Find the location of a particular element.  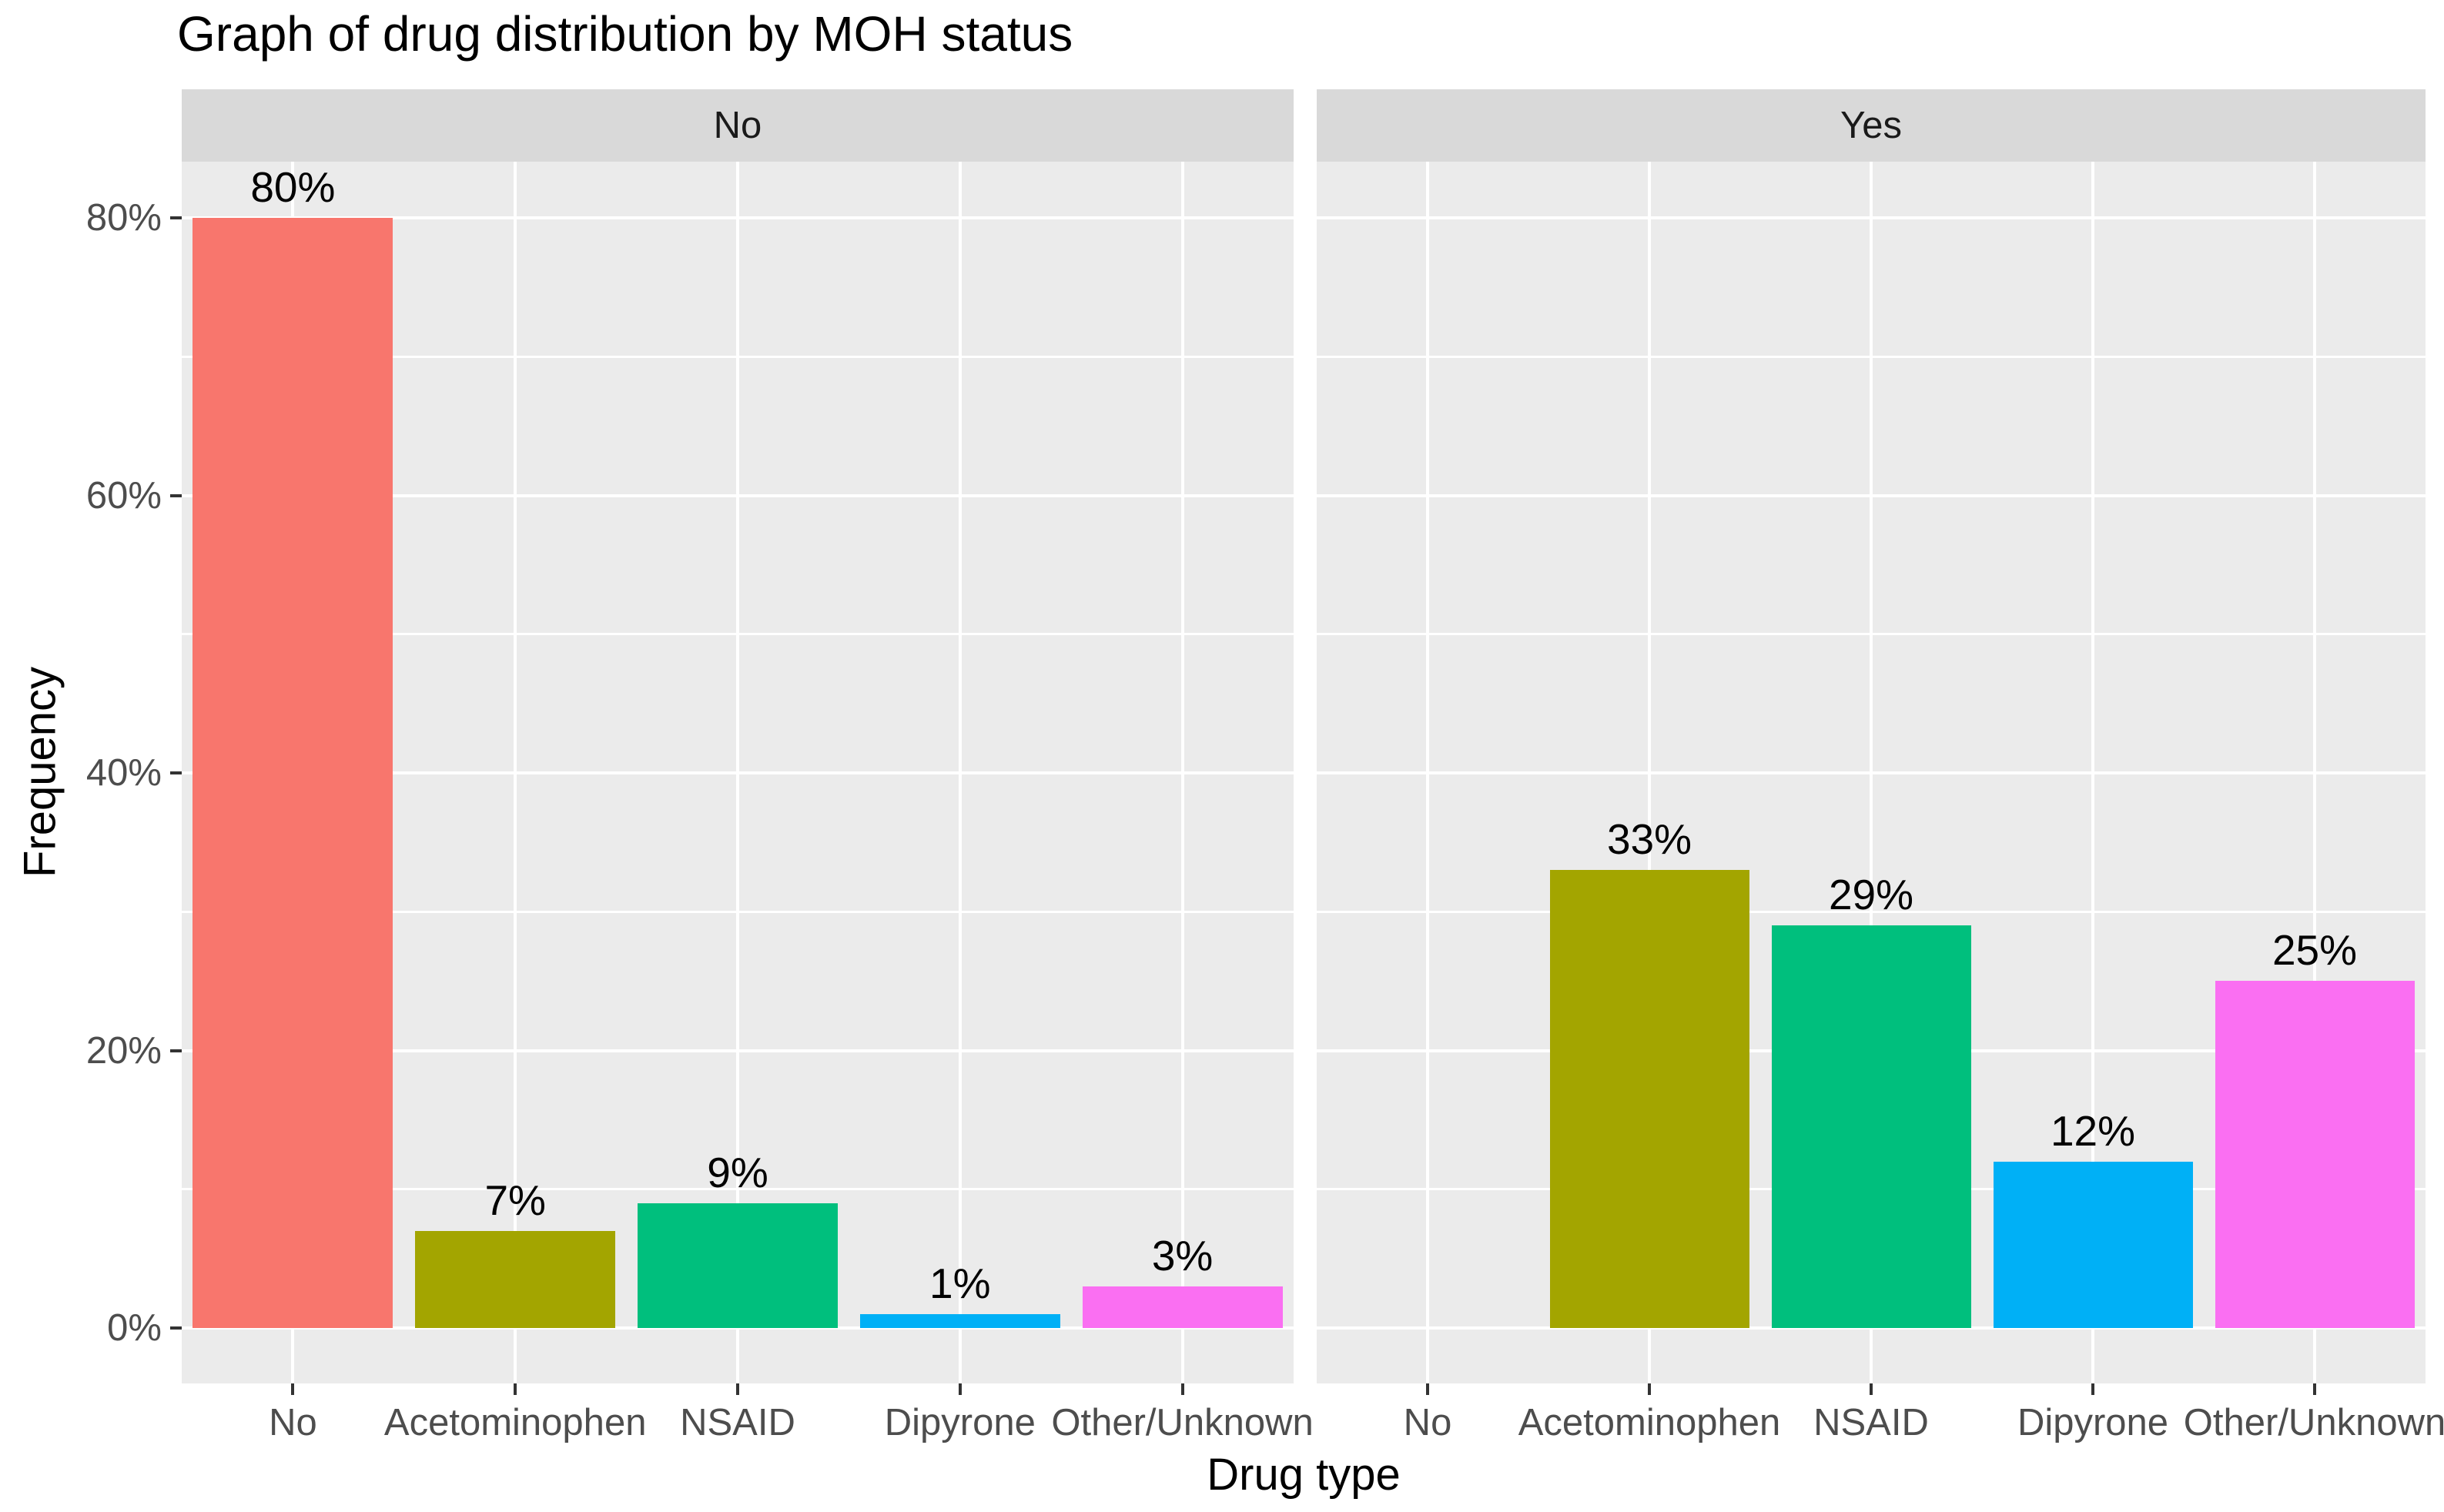

bar-value-label: 29% is located at coordinates (1871, 895).